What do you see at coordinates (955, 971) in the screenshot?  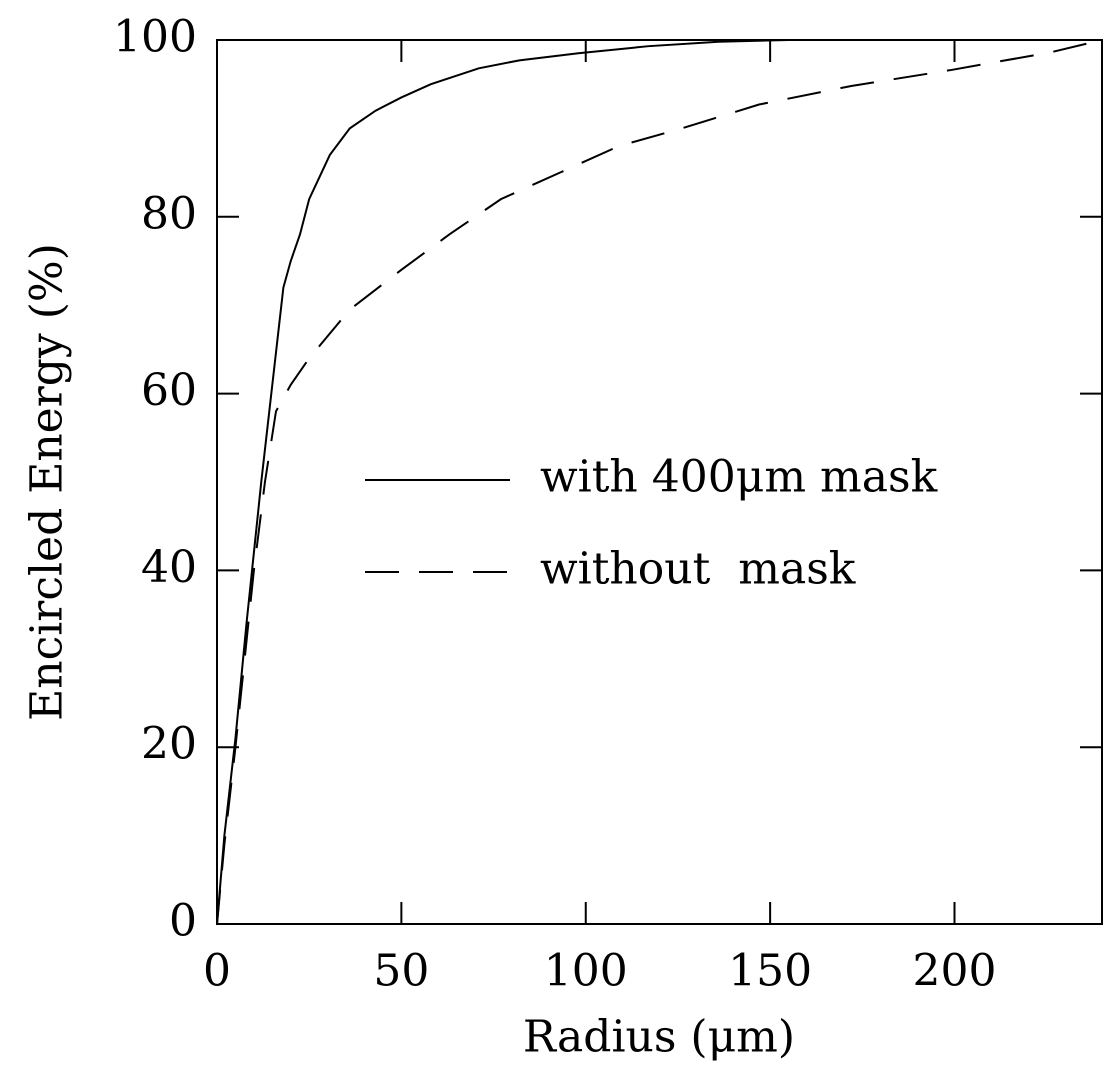 I see `x-tick-label: 200` at bounding box center [955, 971].